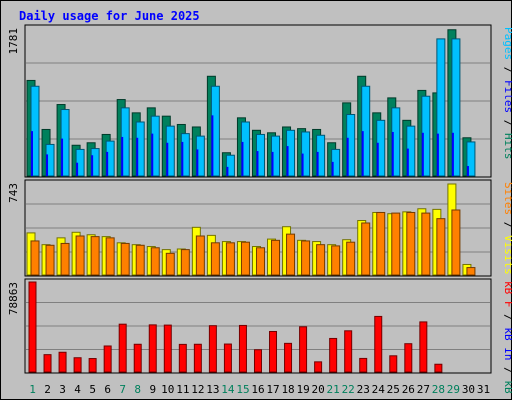 Image resolution: width=512 pixels, height=400 pixels. Describe the element at coordinates (507, 146) in the screenshot. I see `legend-entry: Hits` at that location.